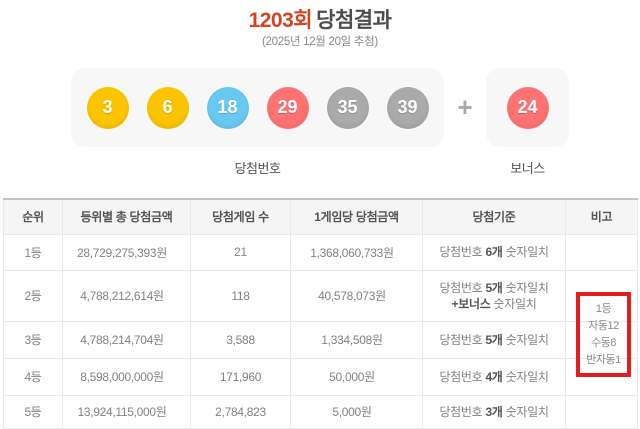 The width and height of the screenshot is (640, 429). What do you see at coordinates (126, 411) in the screenshot?
I see `total-amount-cell: 13,924,115,000원` at bounding box center [126, 411].